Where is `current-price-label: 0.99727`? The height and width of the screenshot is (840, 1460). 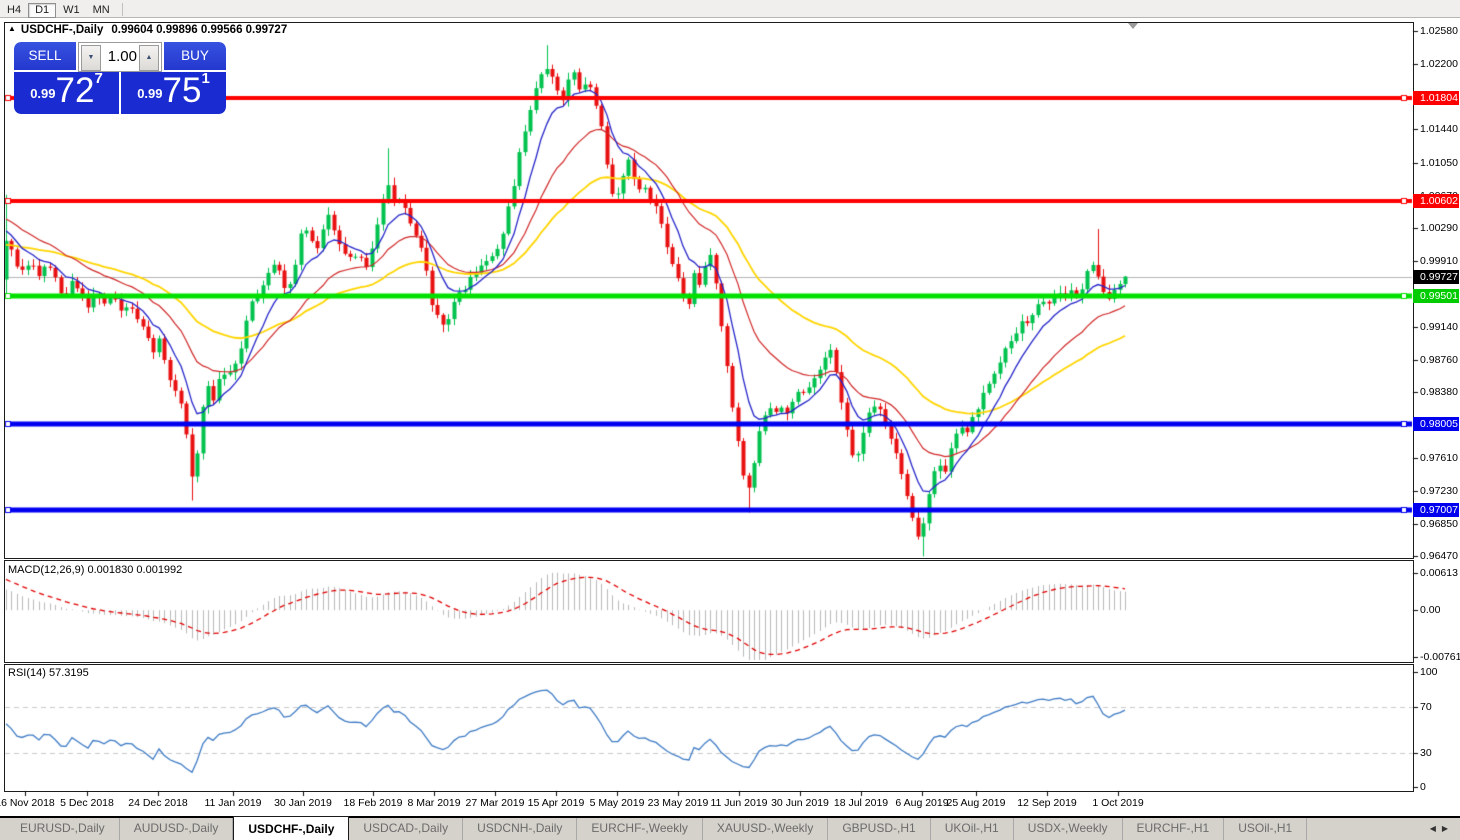 current-price-label: 0.99727 is located at coordinates (1436, 276).